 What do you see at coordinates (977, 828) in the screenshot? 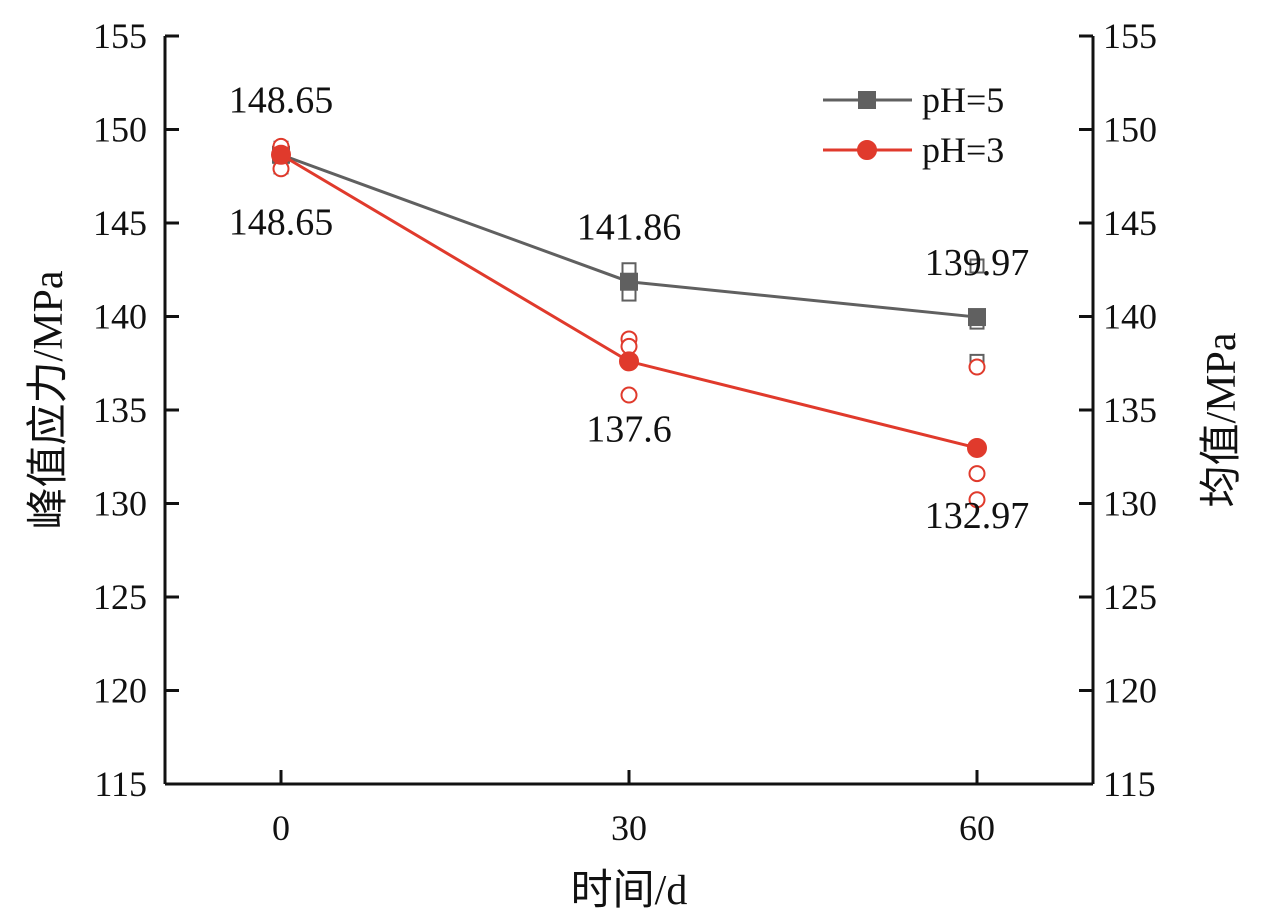
I see `x-tick-label: 60` at bounding box center [977, 828].